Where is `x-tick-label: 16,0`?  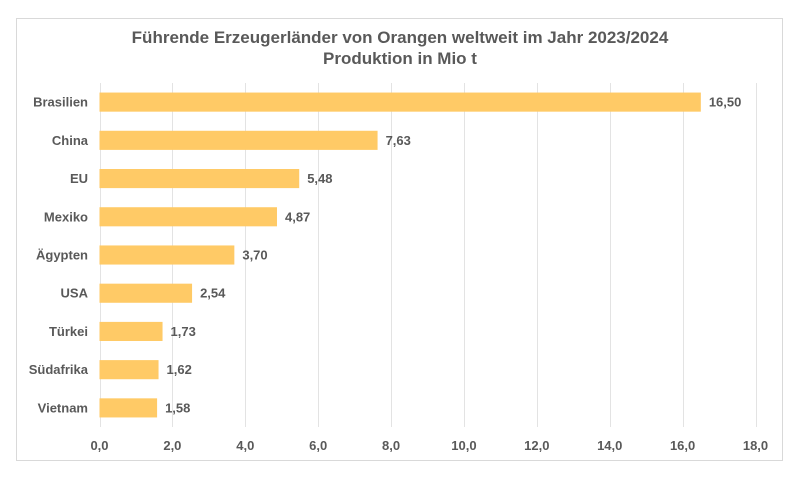 x-tick-label: 16,0 is located at coordinates (682, 445).